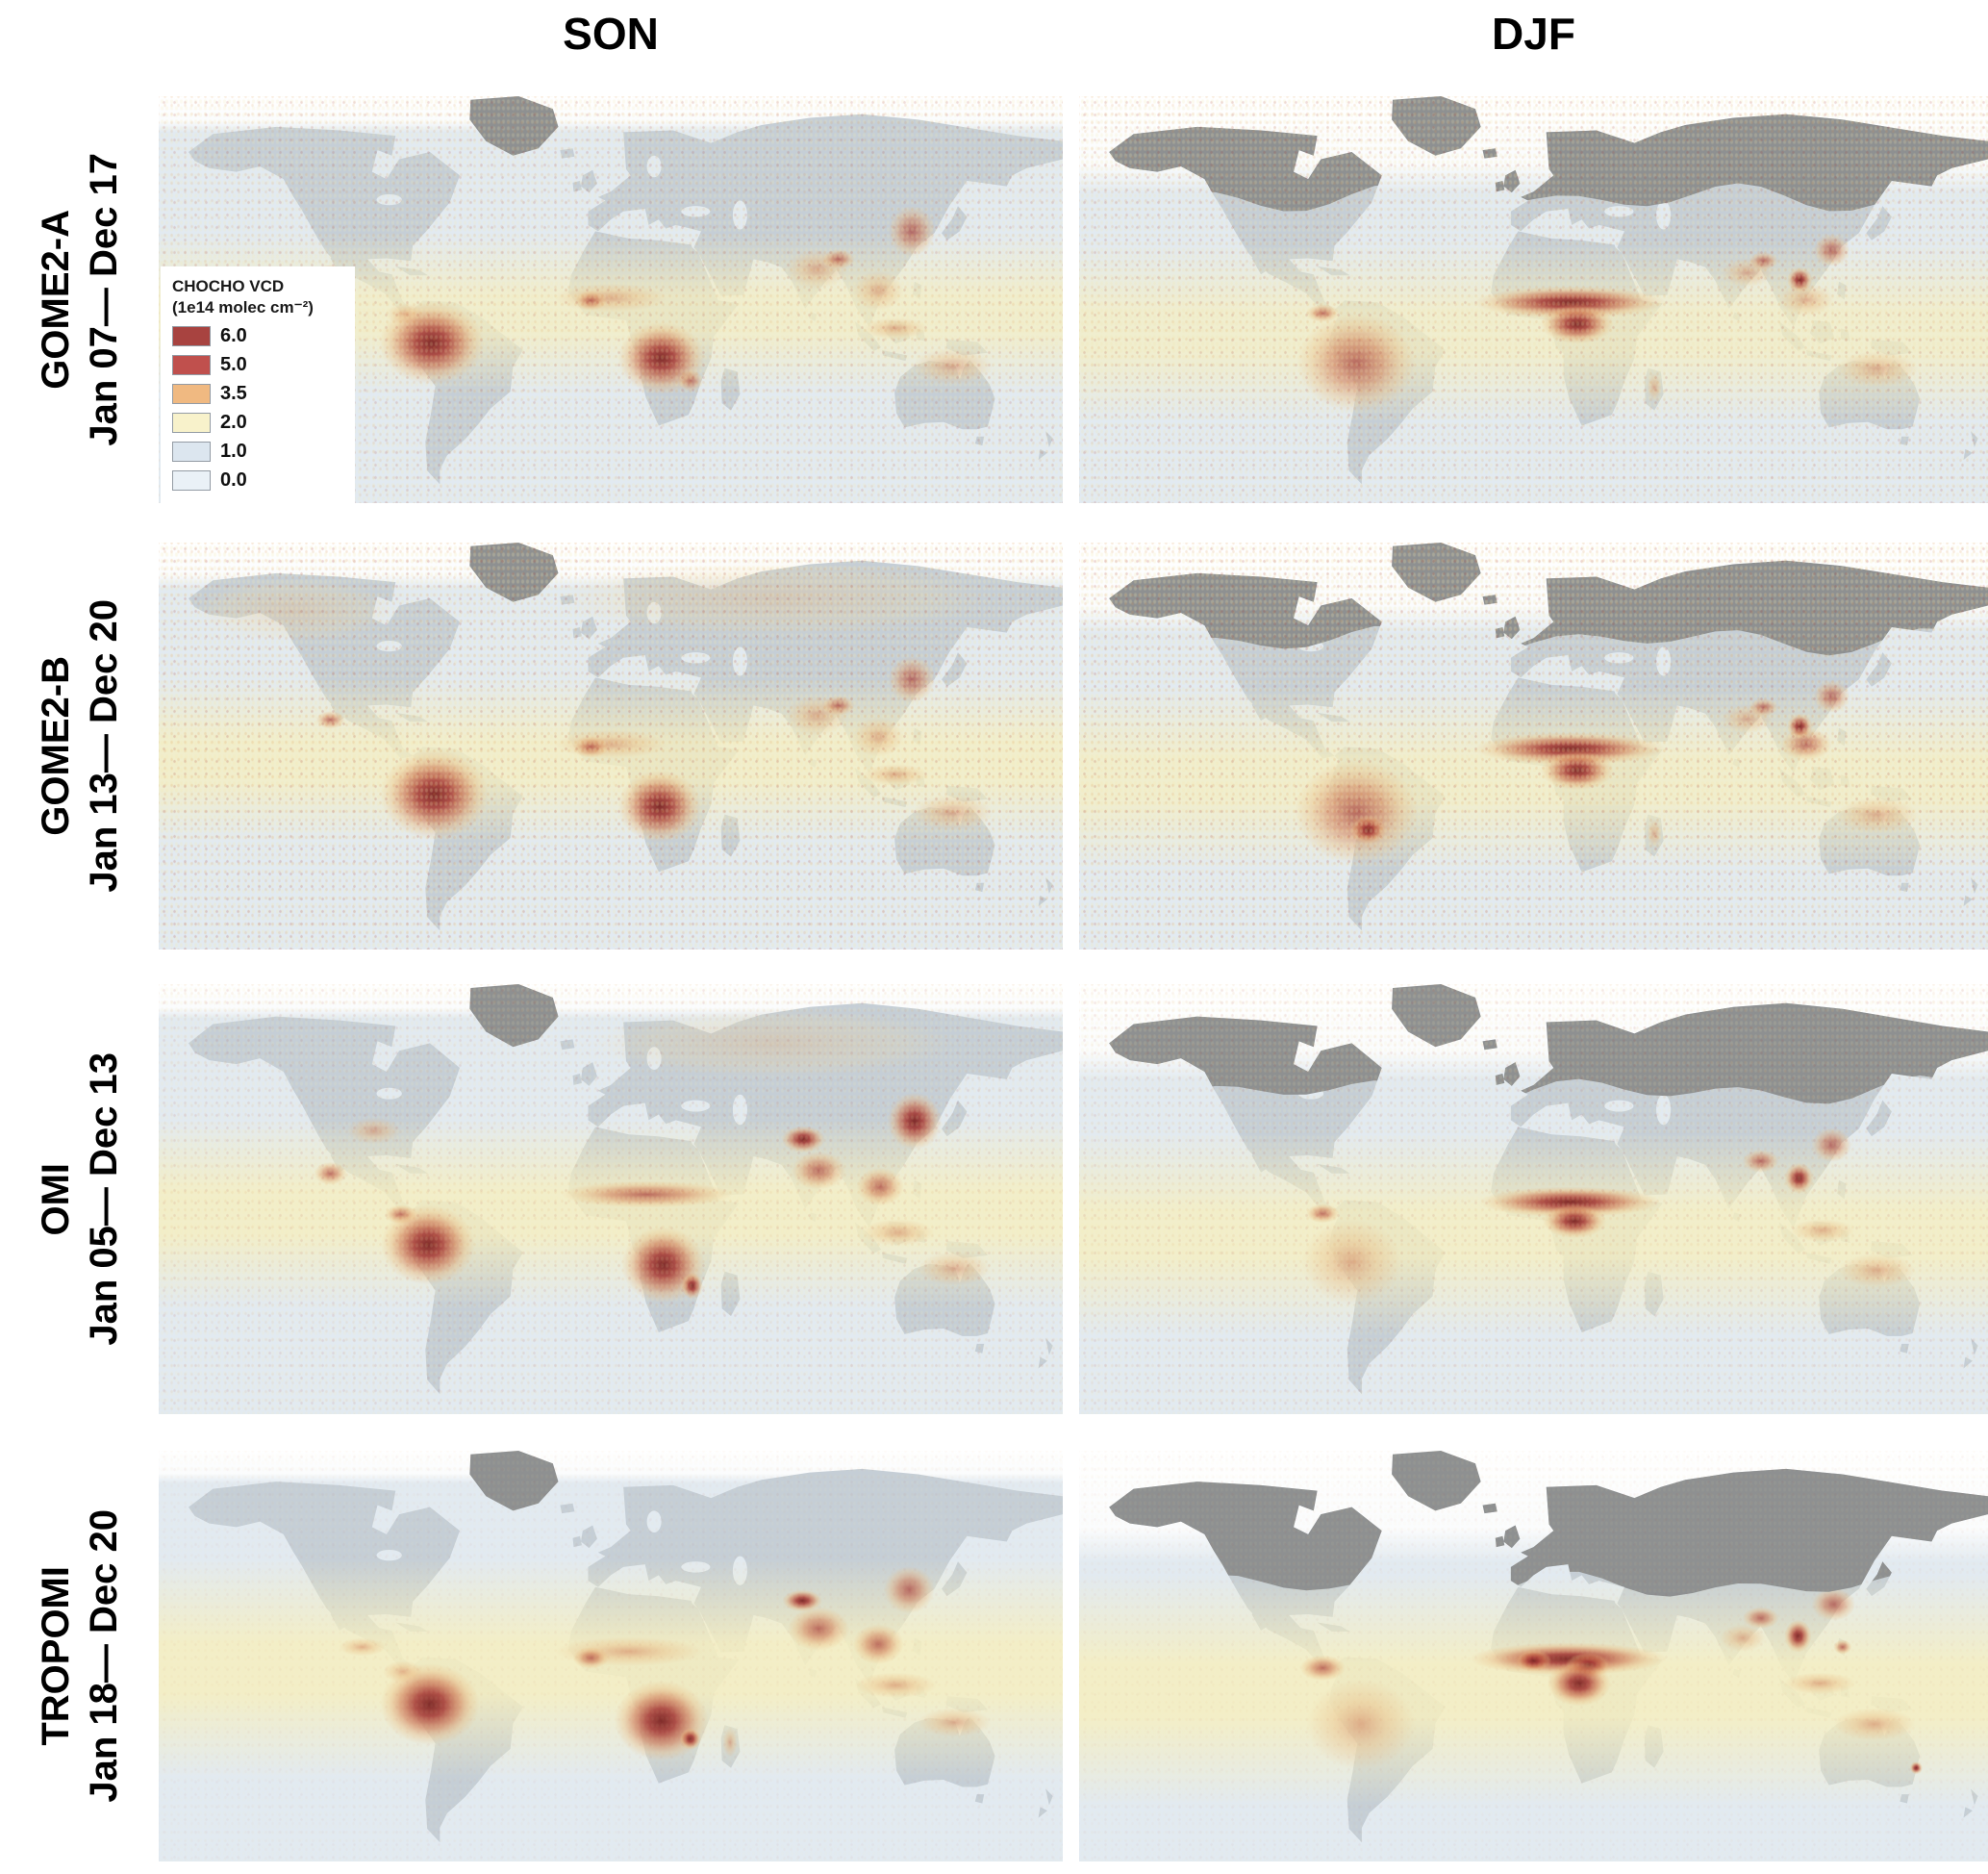 The width and height of the screenshot is (1988, 1874). I want to click on map-panel-gome2a-djf, so click(1533, 299).